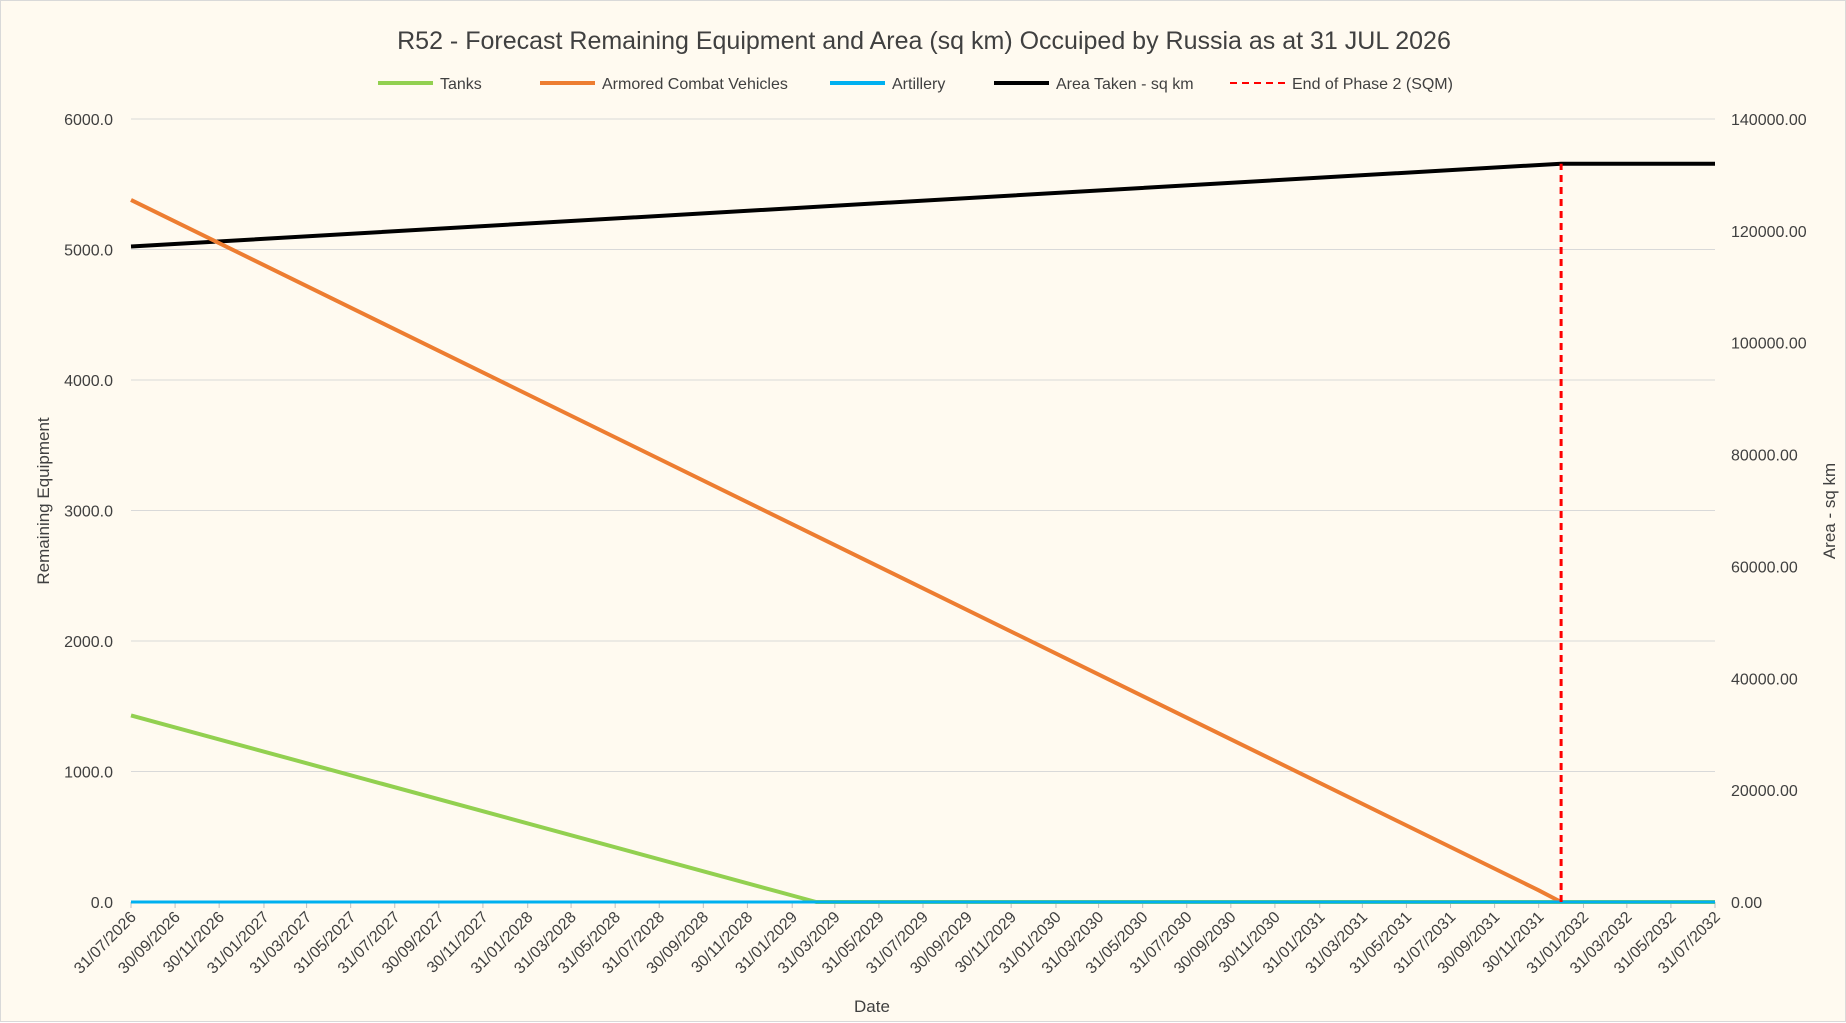 This screenshot has width=1846, height=1023. Describe the element at coordinates (1769, 344) in the screenshot. I see `y2-tick-label: 100000.00` at that location.